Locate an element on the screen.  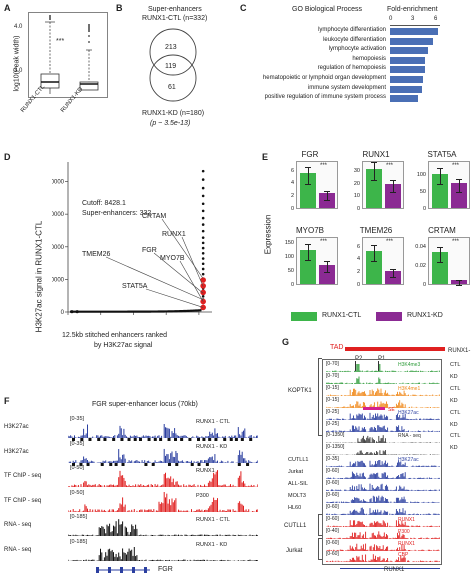
panel-c-axis is located at coordinates (415, 25).